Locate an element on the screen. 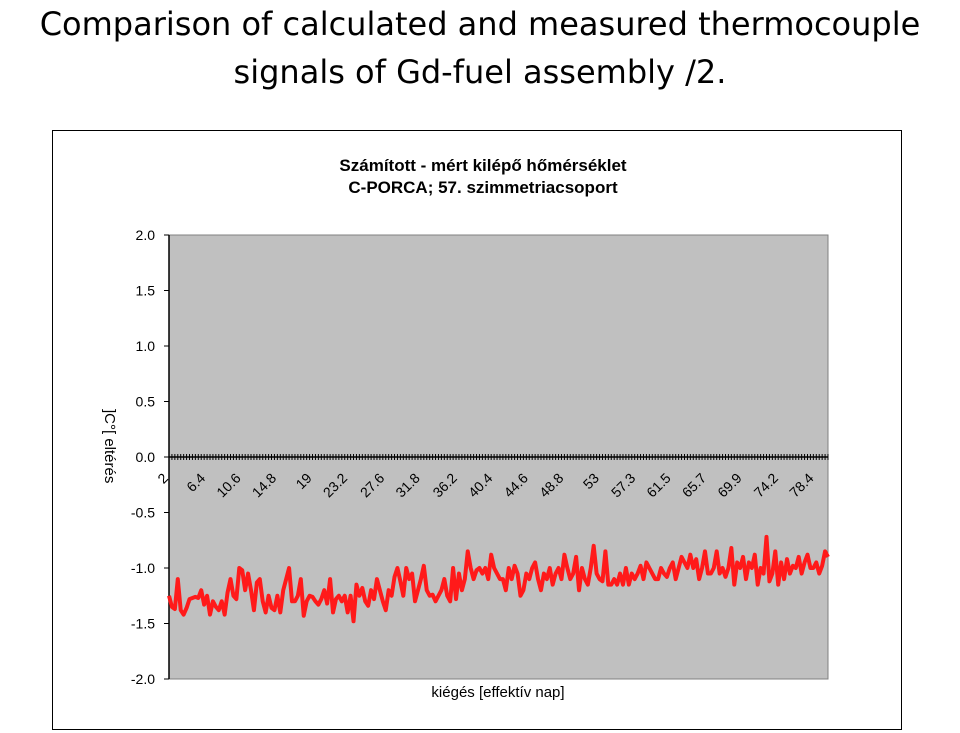  y-tick-label: 0.0 is located at coordinates (146, 457).